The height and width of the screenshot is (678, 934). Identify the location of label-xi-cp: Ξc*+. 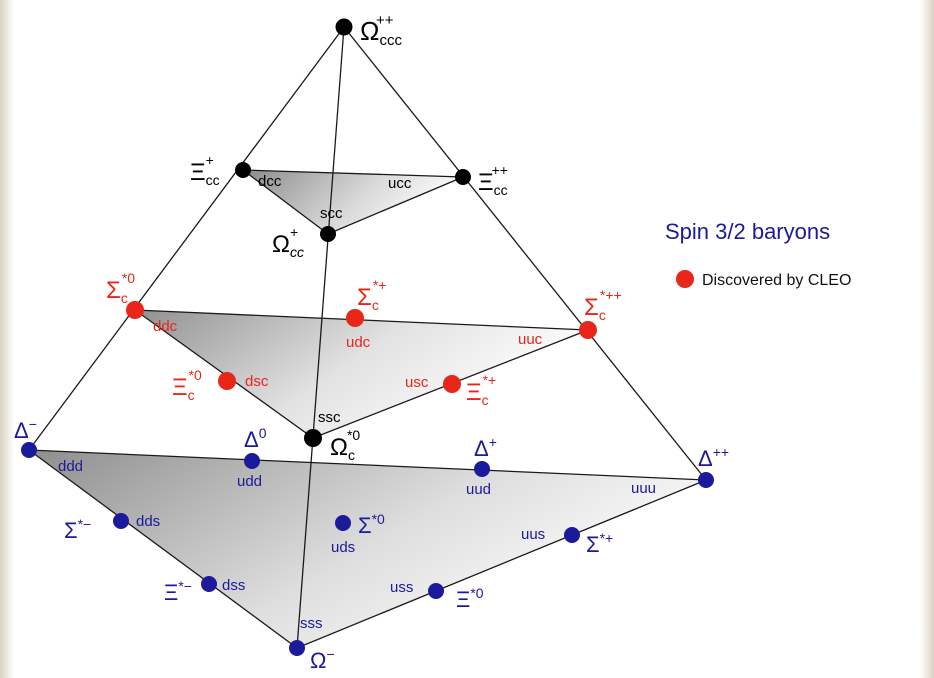
(481, 390).